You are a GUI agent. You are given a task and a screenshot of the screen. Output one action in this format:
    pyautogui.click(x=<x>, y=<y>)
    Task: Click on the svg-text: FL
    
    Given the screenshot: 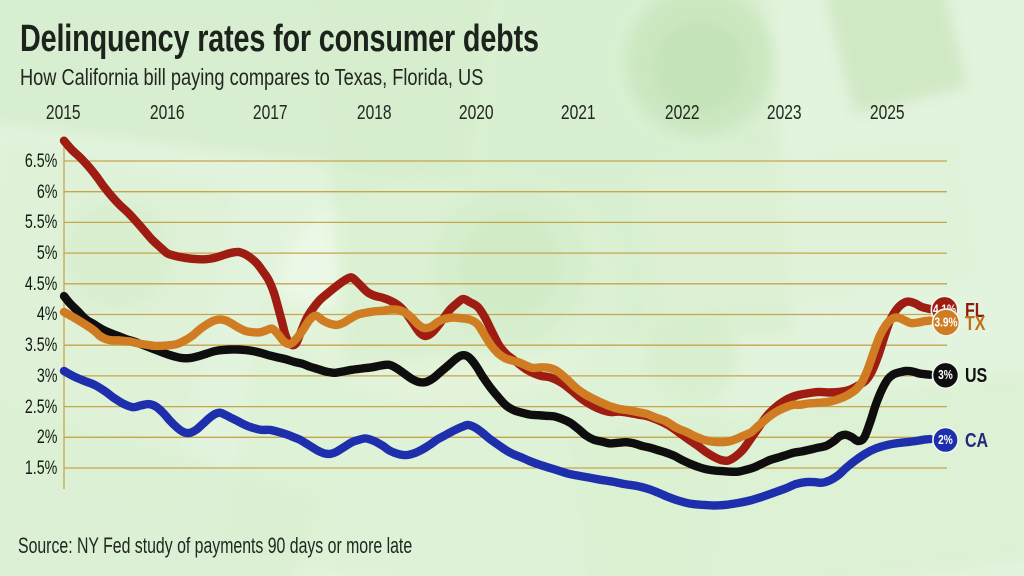 What is the action you would take?
    pyautogui.click(x=975, y=310)
    